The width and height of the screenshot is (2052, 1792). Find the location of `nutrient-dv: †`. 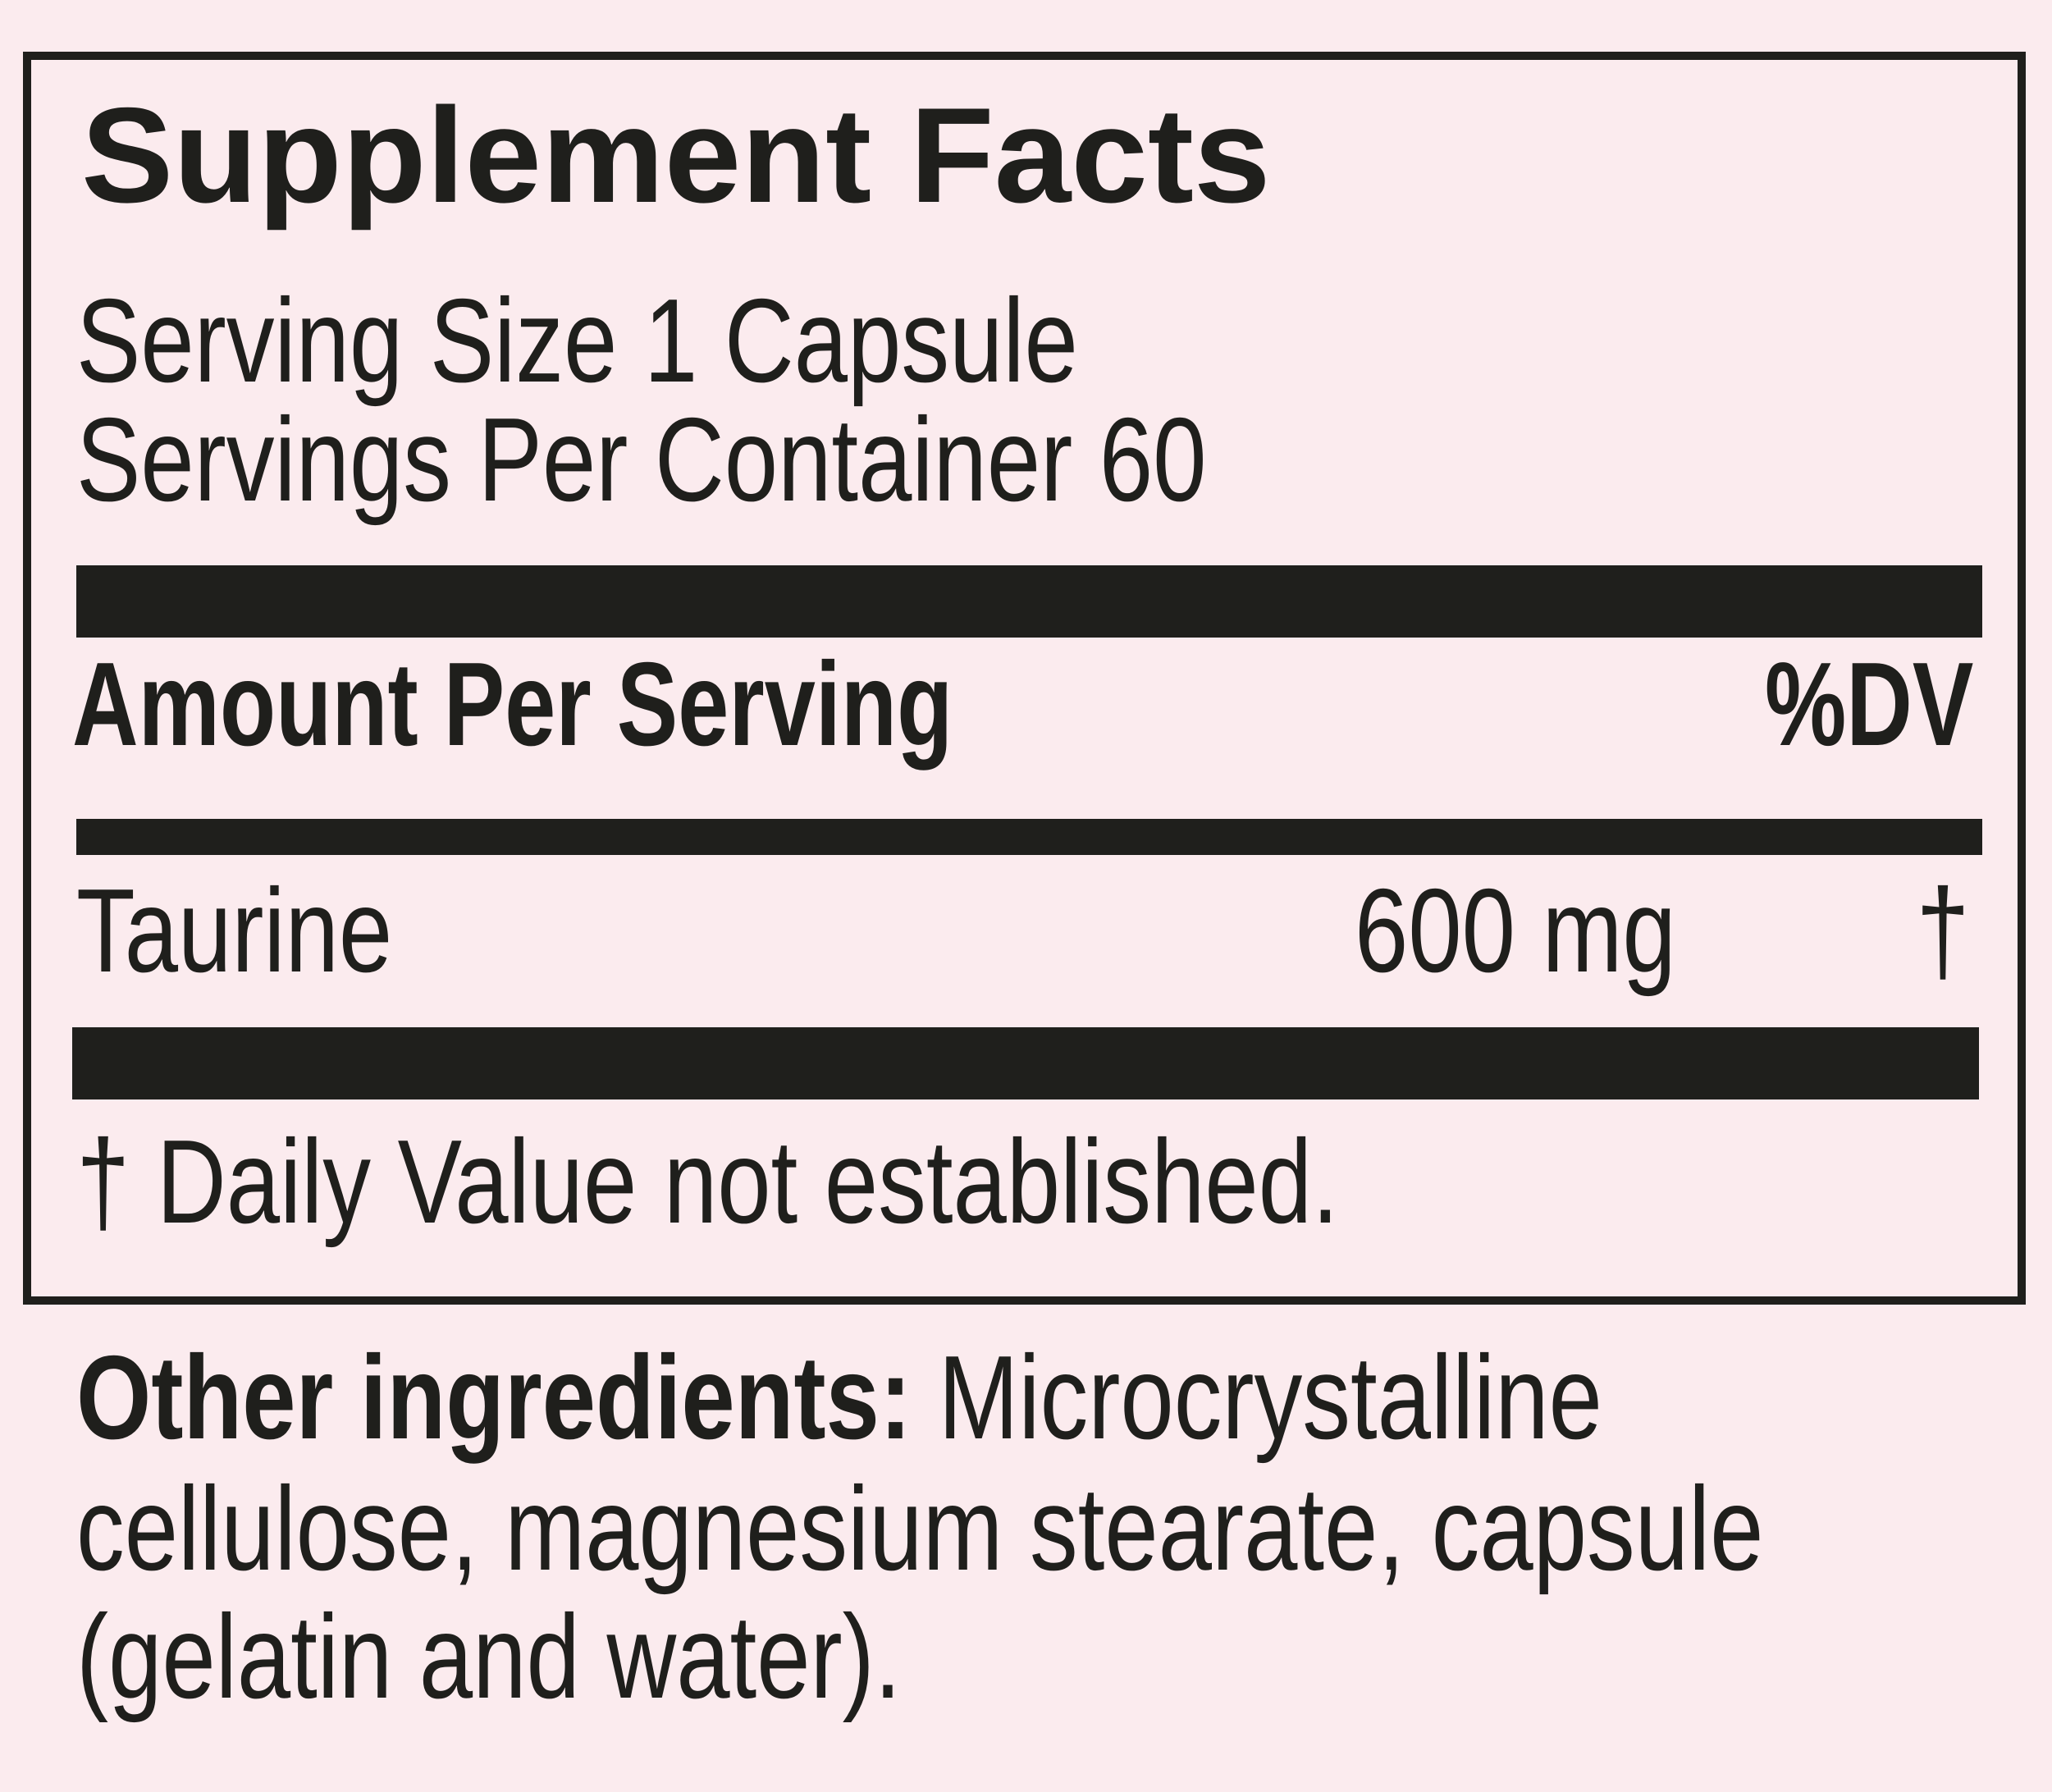

nutrient-dv: † is located at coordinates (1943, 930).